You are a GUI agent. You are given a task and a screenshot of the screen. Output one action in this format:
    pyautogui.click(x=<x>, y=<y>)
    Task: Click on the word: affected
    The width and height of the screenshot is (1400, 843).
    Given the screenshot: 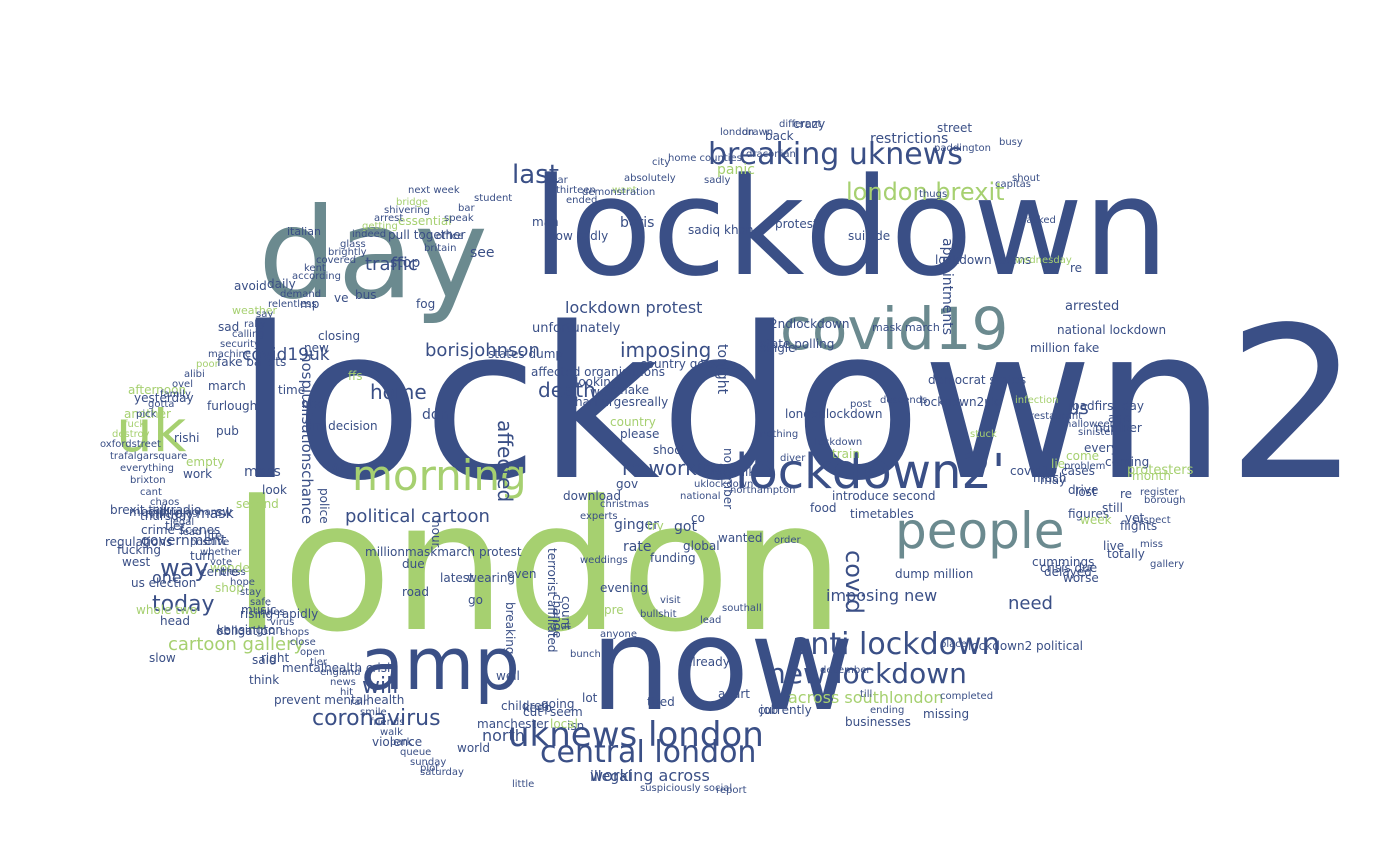 What is the action you would take?
    pyautogui.click(x=505, y=461)
    